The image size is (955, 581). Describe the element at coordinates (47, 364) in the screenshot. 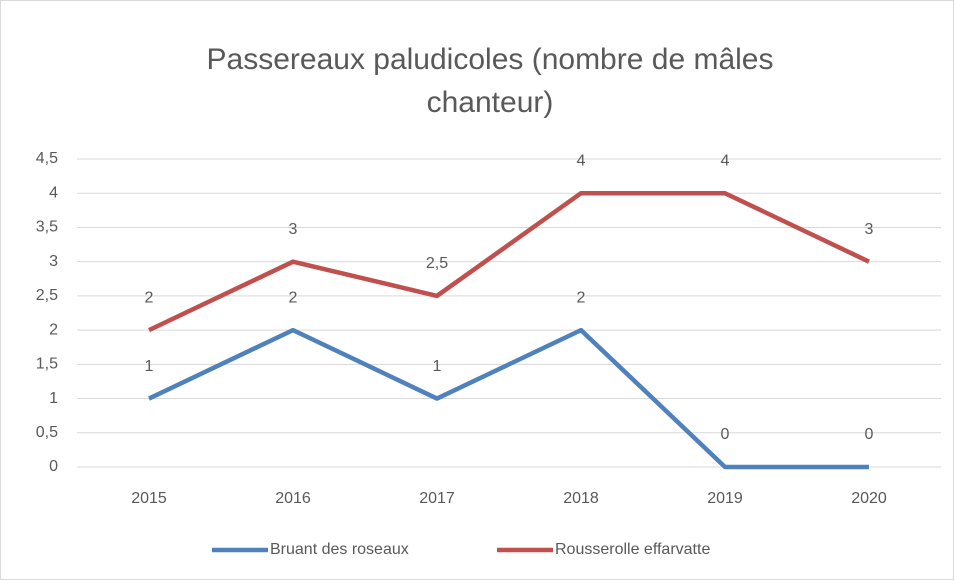

I see `y-tick-label: 1,5` at that location.